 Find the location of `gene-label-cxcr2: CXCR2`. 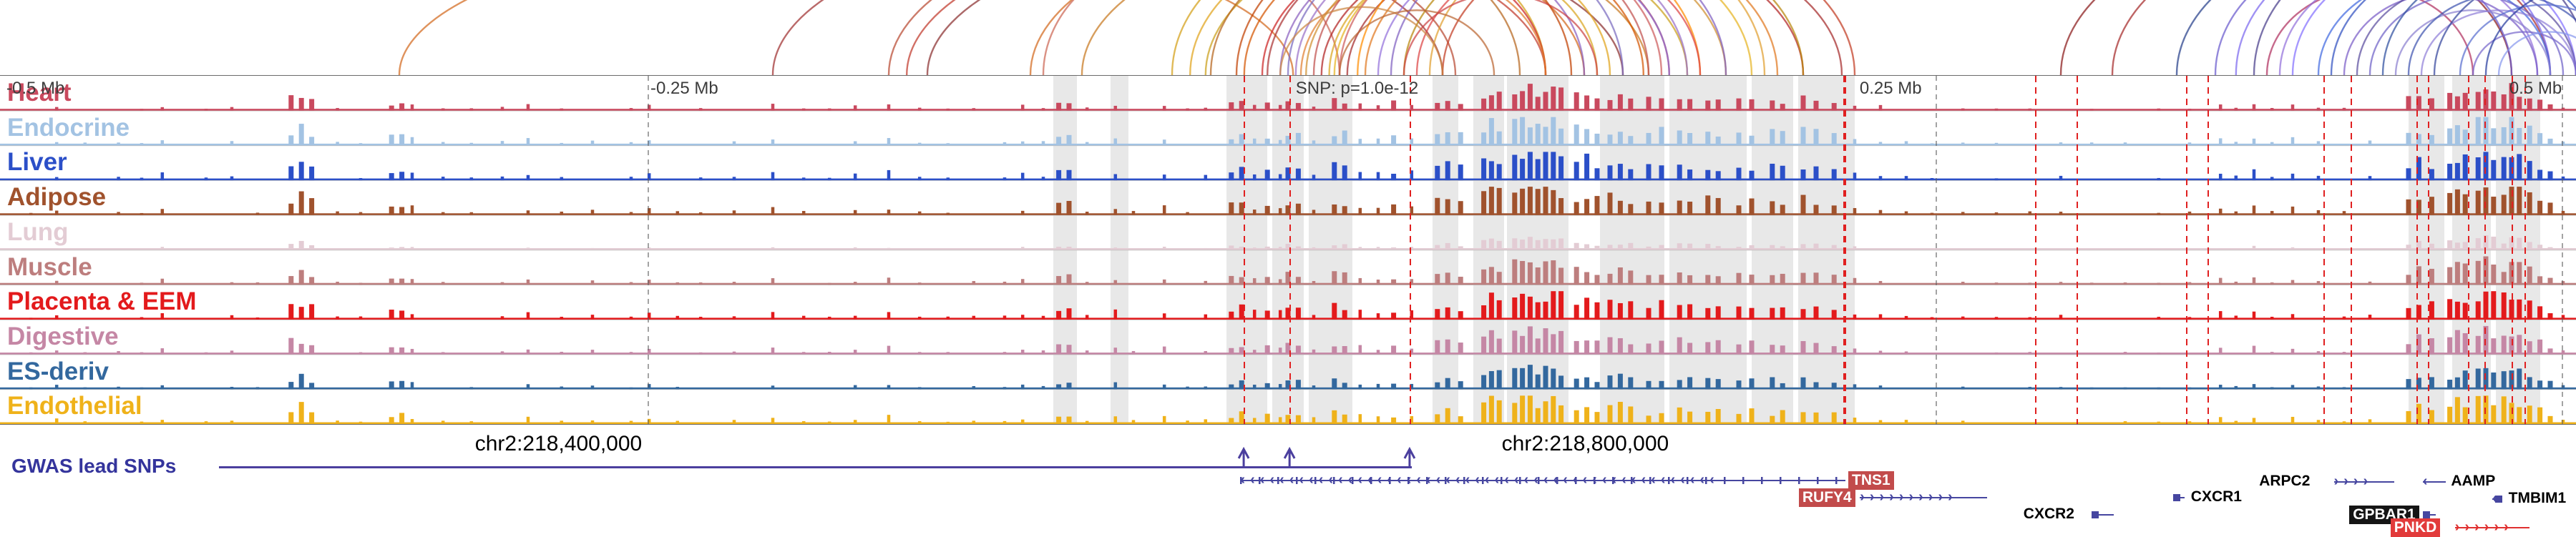

gene-label-cxcr2: CXCR2 is located at coordinates (2048, 514).